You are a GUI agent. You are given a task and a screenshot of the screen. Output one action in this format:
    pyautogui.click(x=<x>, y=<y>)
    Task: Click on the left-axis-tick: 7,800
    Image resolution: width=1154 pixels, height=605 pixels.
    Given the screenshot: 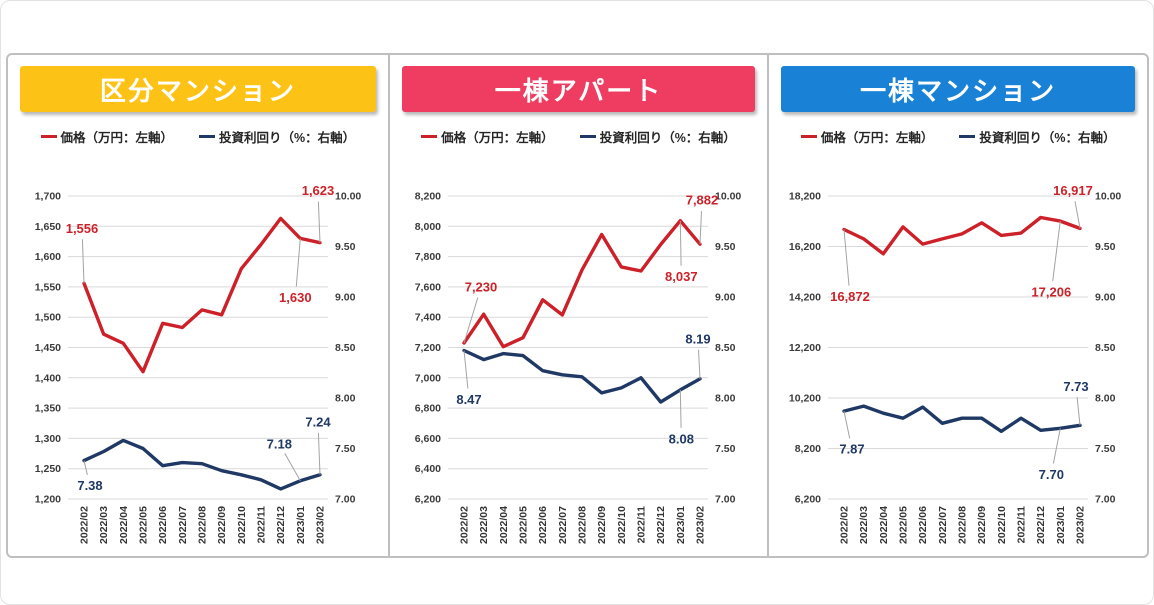 What is the action you would take?
    pyautogui.click(x=428, y=257)
    